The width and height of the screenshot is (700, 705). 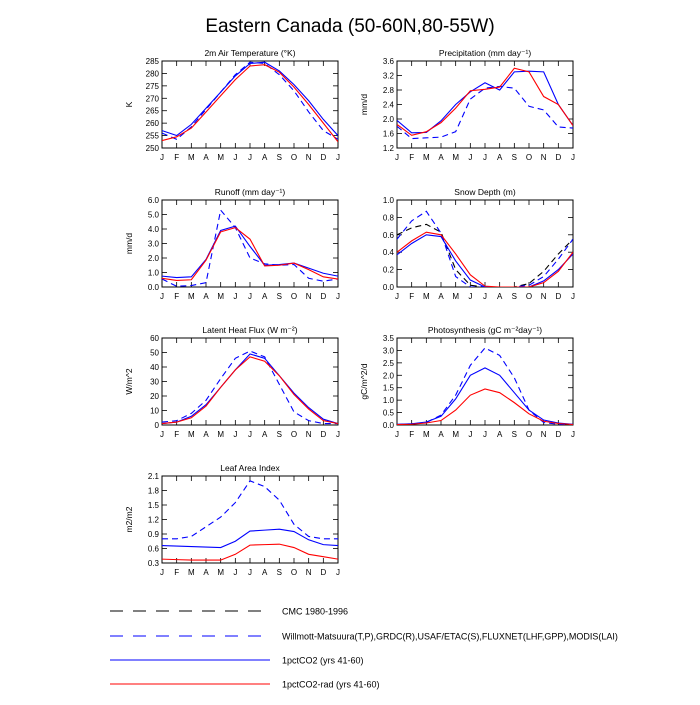 What do you see at coordinates (154, 367) in the screenshot?
I see `y-tick-label: 40` at bounding box center [154, 367].